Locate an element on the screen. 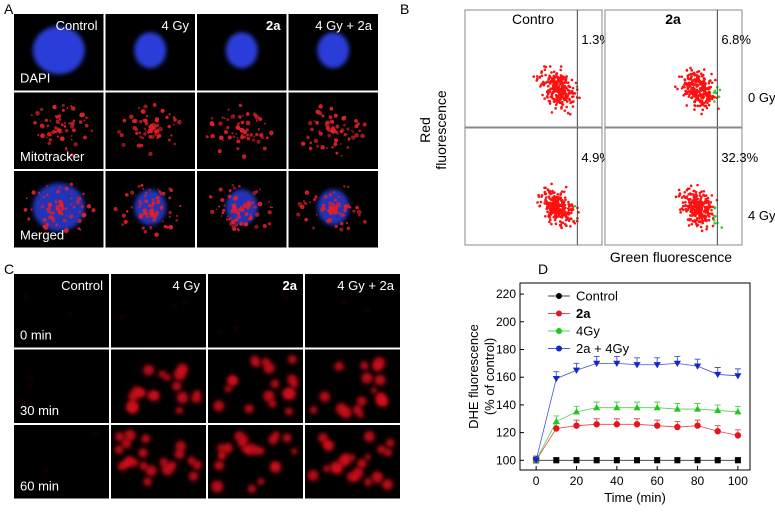 The width and height of the screenshot is (775, 513). x-tick-label: 20 is located at coordinates (577, 481).